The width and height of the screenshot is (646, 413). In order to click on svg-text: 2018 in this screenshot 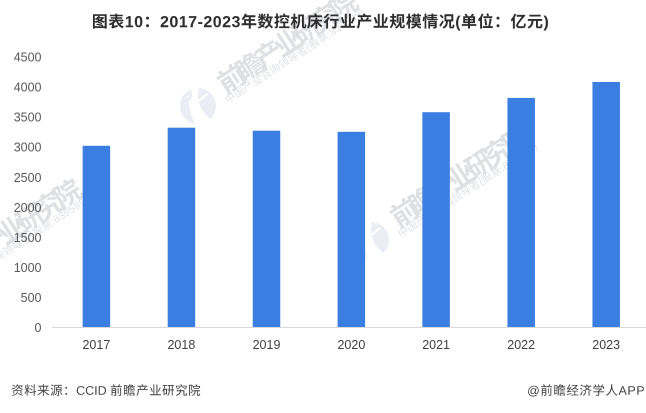, I will do `click(181, 345)`.